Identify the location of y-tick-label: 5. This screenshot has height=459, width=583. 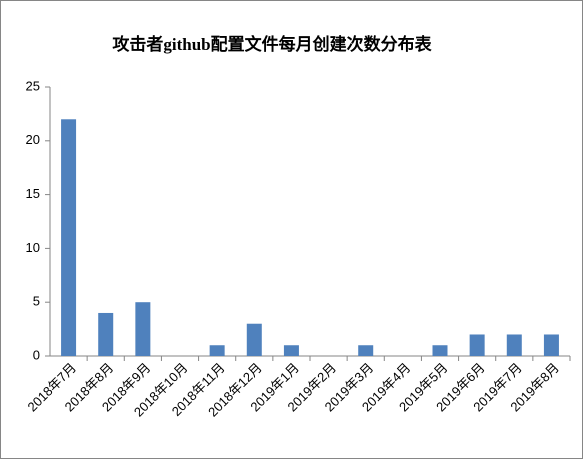
(36, 301).